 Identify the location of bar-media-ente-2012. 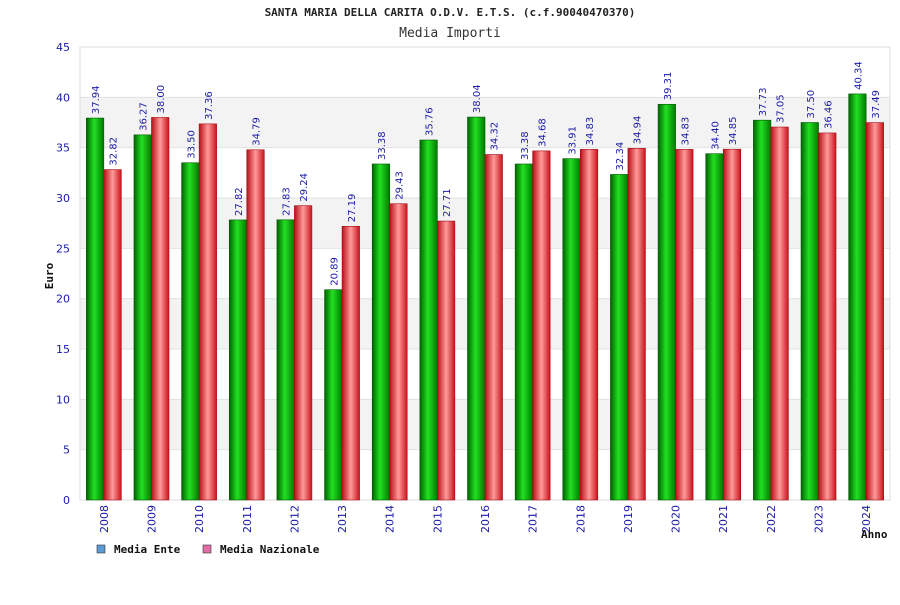
(285, 360).